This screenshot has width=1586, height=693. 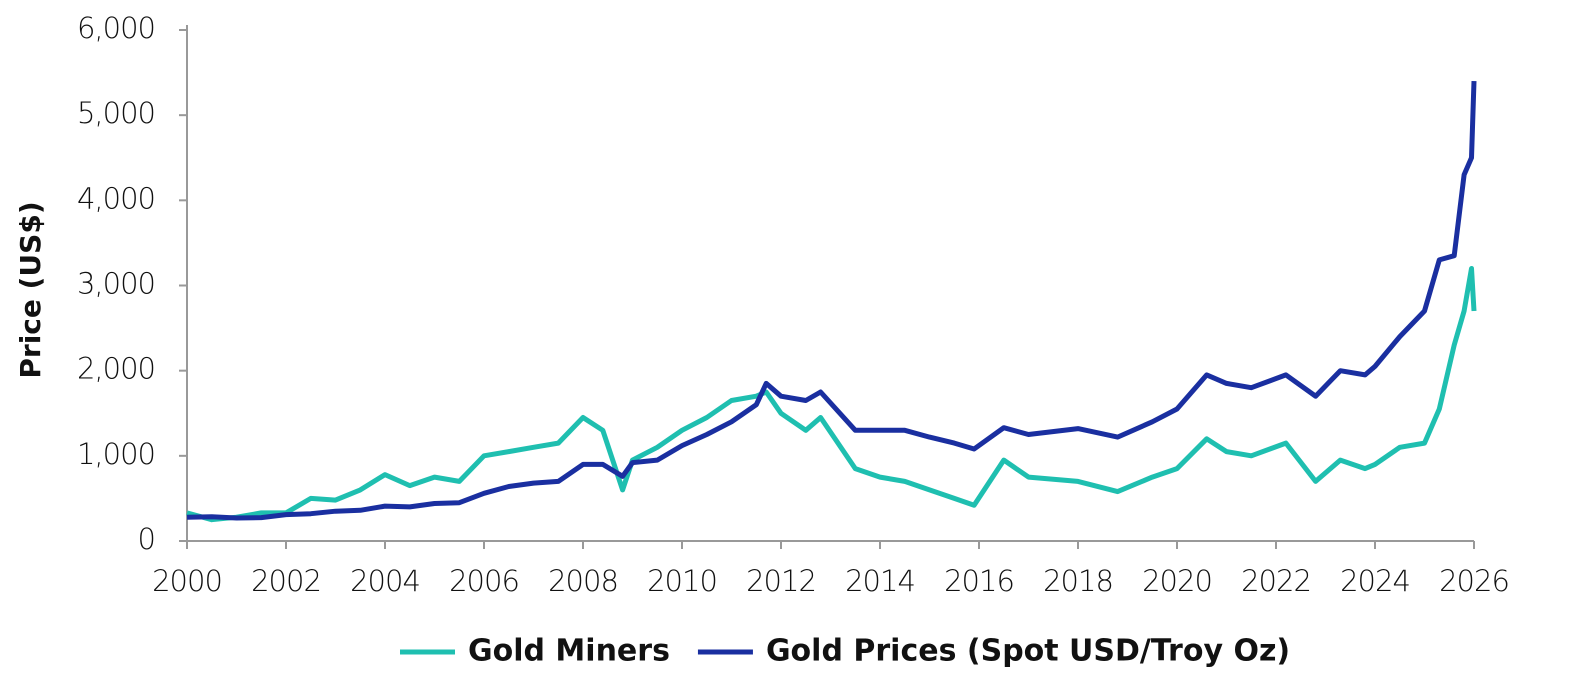 I want to click on x-tick-label: 2014, so click(x=880, y=581).